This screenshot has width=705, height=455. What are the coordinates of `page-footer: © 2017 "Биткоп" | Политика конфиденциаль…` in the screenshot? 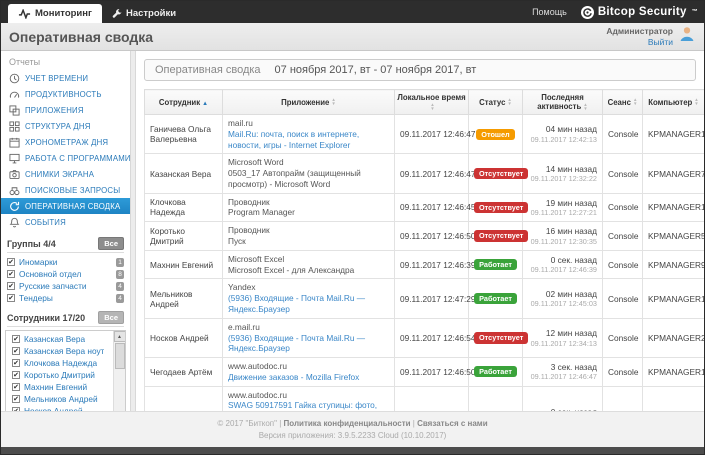 It's located at (352, 429).